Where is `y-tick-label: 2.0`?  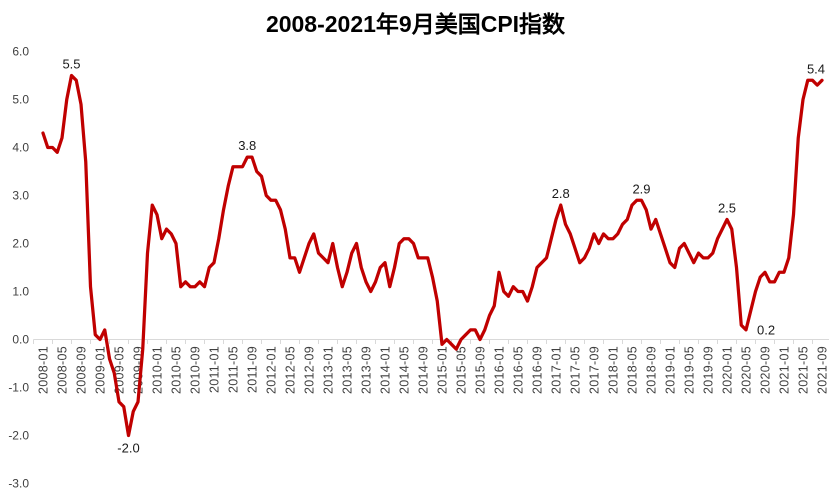 y-tick-label: 2.0 is located at coordinates (20, 244).